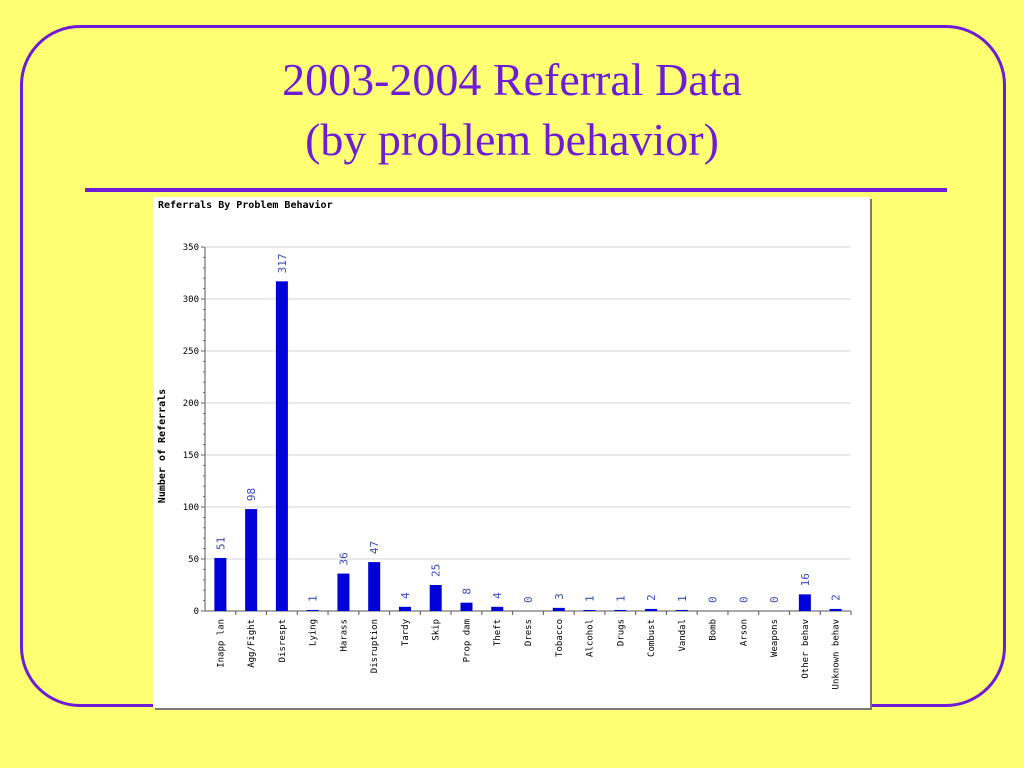 The height and width of the screenshot is (768, 1024). I want to click on data-label: 98, so click(251, 494).